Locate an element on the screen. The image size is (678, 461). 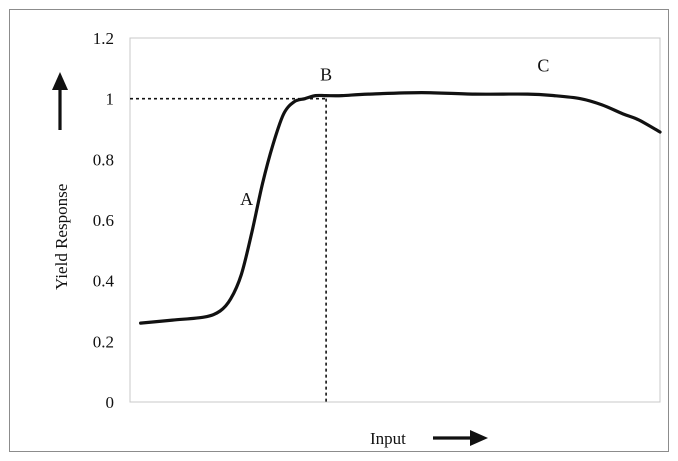
y-tick-label: 0.6 is located at coordinates (103, 220).